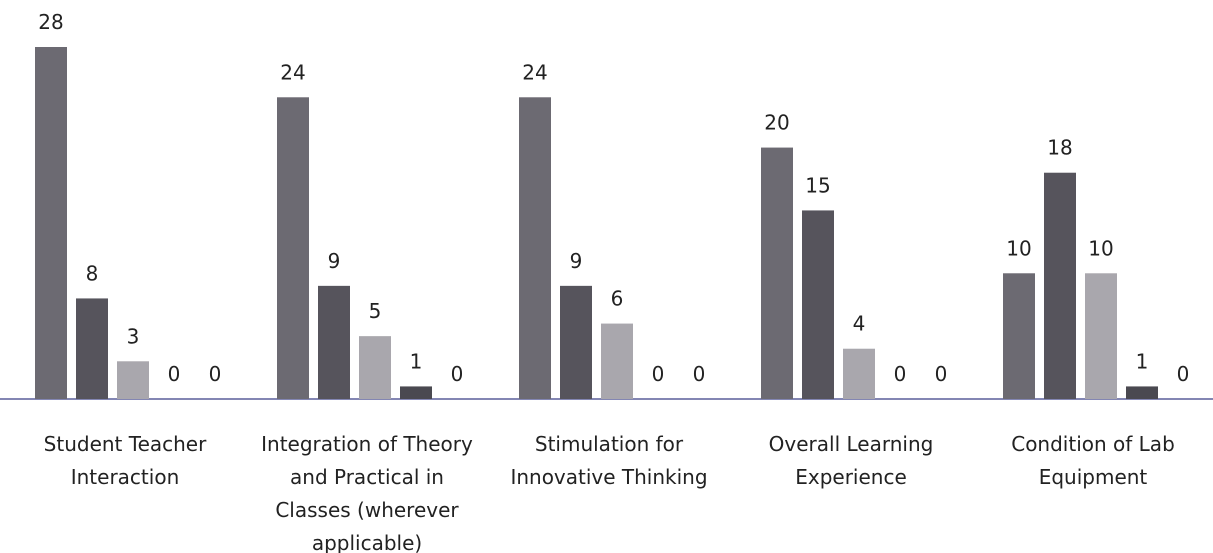  I want to click on data-label: 4, so click(859, 324).